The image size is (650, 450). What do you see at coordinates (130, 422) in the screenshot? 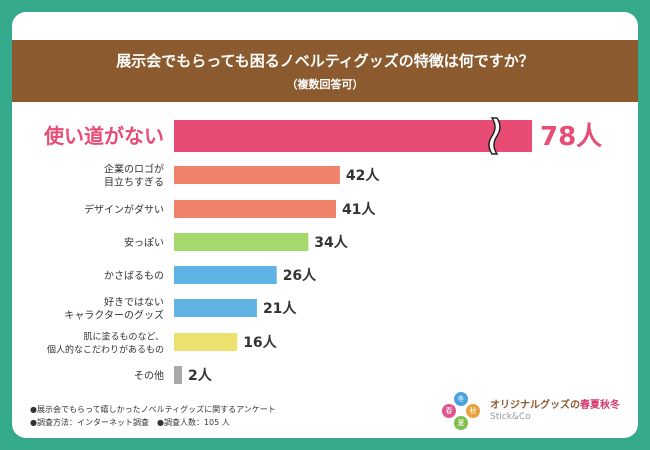
I see `survey-method-note: ●調査方法：インターネット調査 ●調査人数：105 人` at bounding box center [130, 422].